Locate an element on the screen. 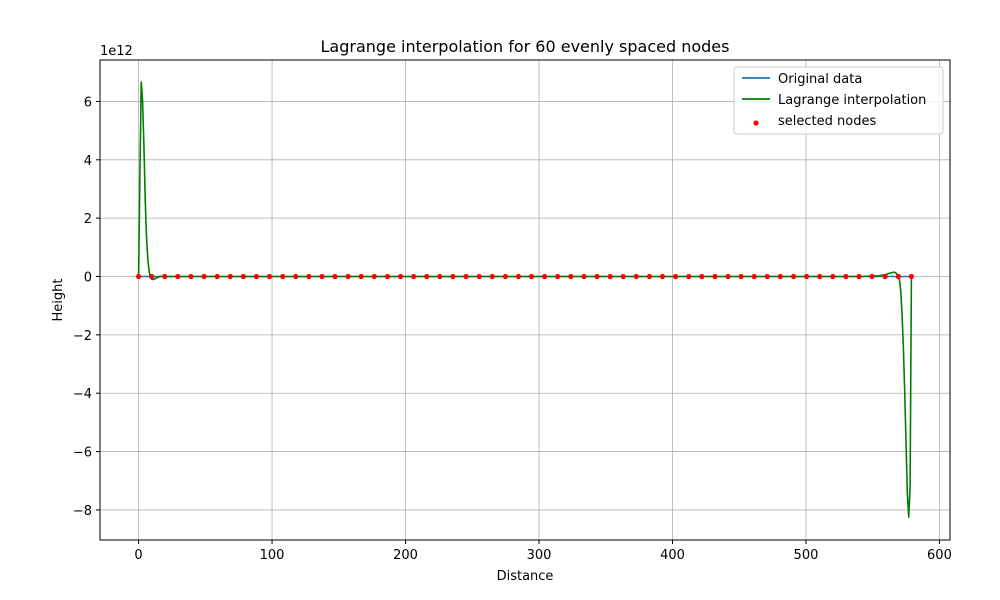  legend-label: selected nodes is located at coordinates (827, 121).